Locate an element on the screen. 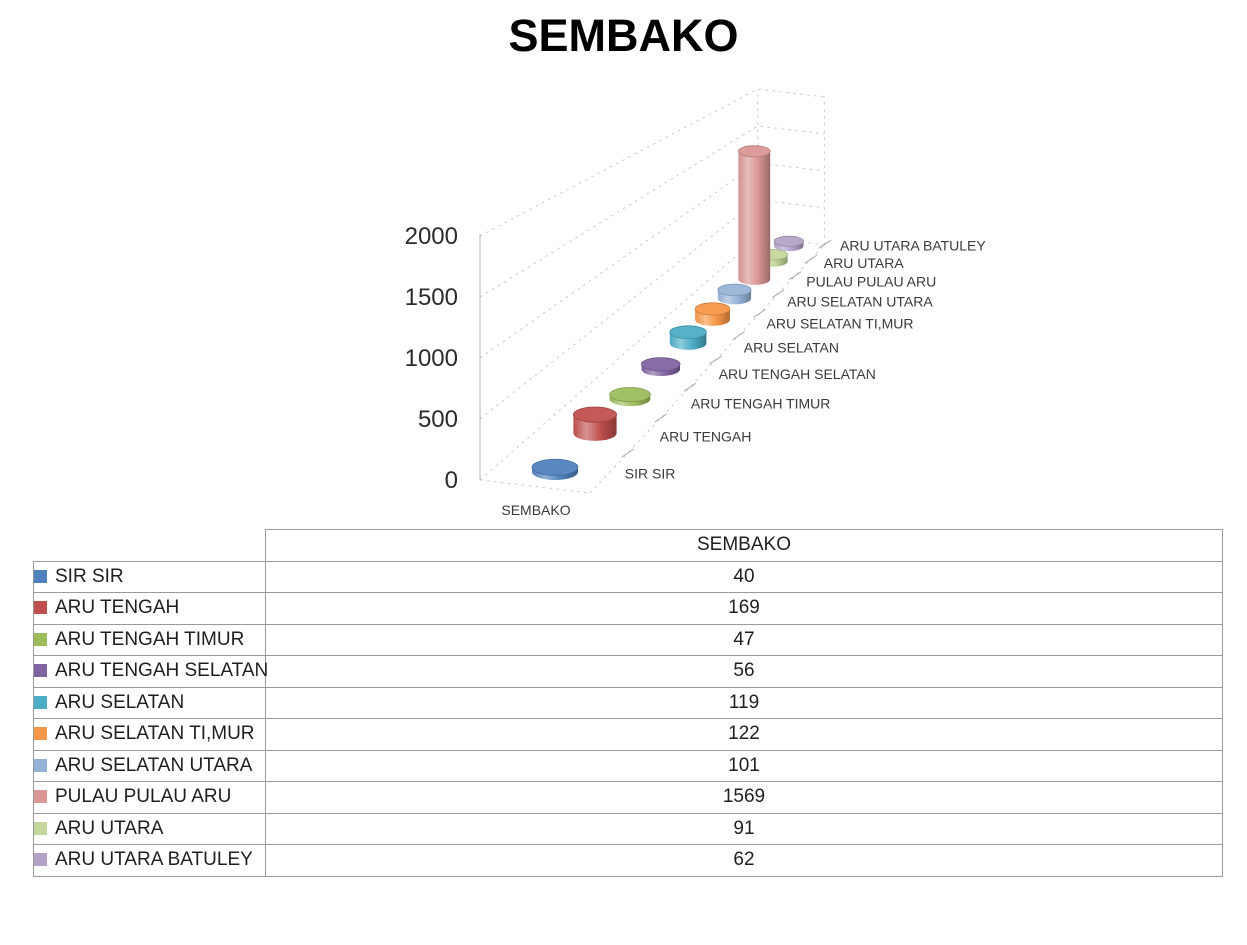 The image size is (1247, 945). table-row-label: ARU TENGAH is located at coordinates (149, 608).